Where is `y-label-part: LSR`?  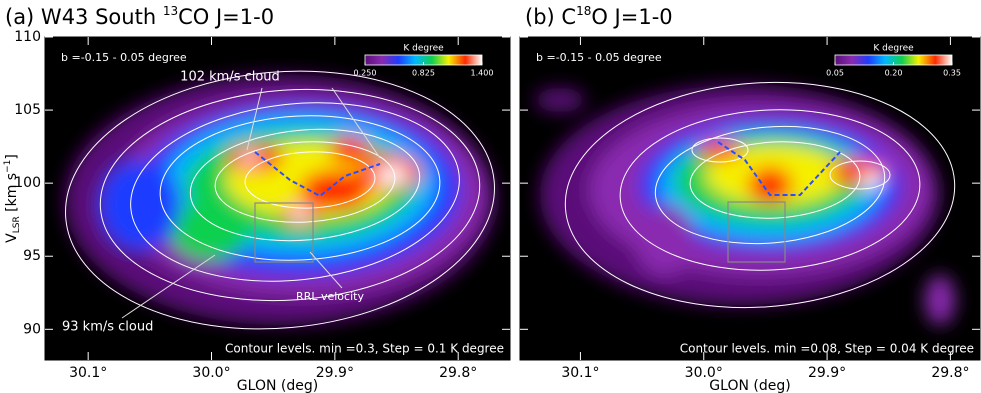 y-label-part: LSR is located at coordinates (17, 224).